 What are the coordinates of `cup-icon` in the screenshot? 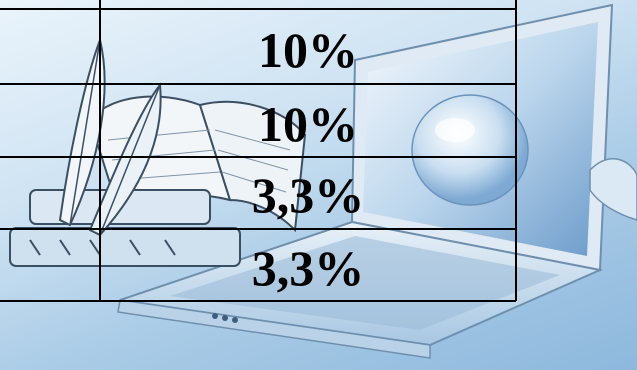 It's located at (613, 189).